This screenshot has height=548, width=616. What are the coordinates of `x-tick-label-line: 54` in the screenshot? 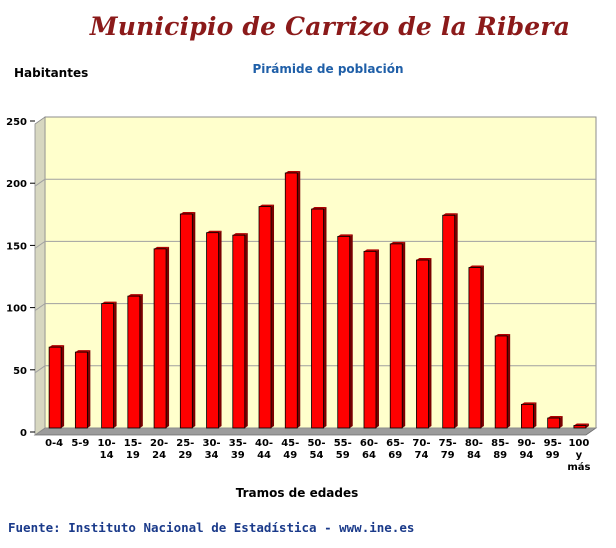 It's located at (317, 455).